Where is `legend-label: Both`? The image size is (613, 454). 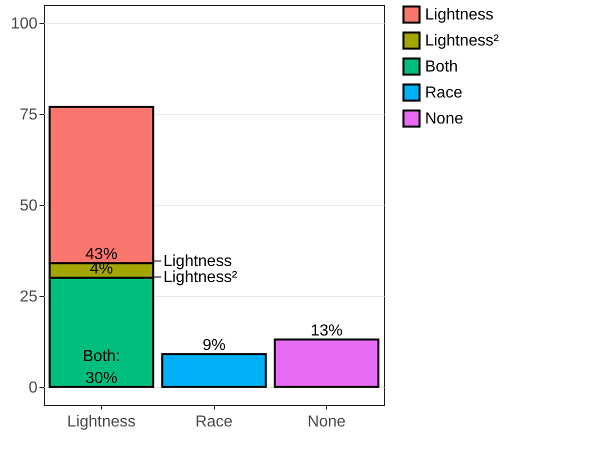 legend-label: Both is located at coordinates (441, 67).